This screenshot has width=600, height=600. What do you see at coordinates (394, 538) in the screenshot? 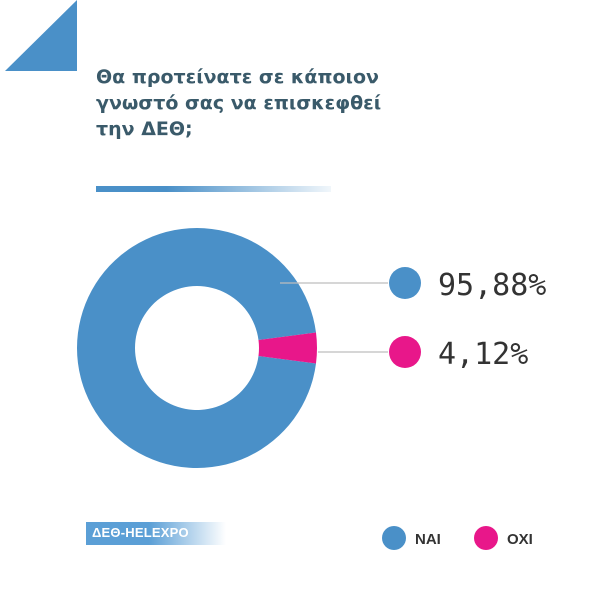
I see `legend-swatch-ναι` at bounding box center [394, 538].